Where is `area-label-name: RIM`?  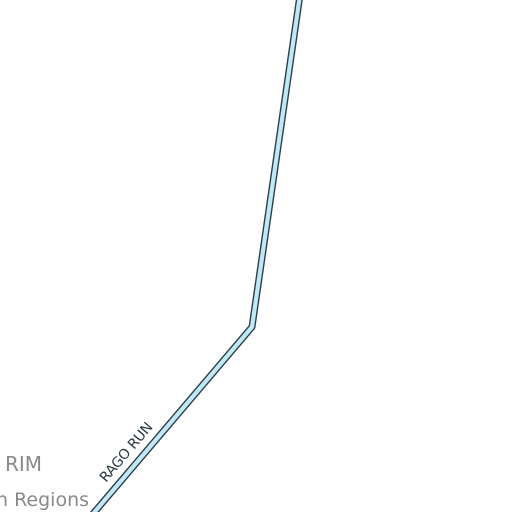 area-label-name: RIM is located at coordinates (23, 464).